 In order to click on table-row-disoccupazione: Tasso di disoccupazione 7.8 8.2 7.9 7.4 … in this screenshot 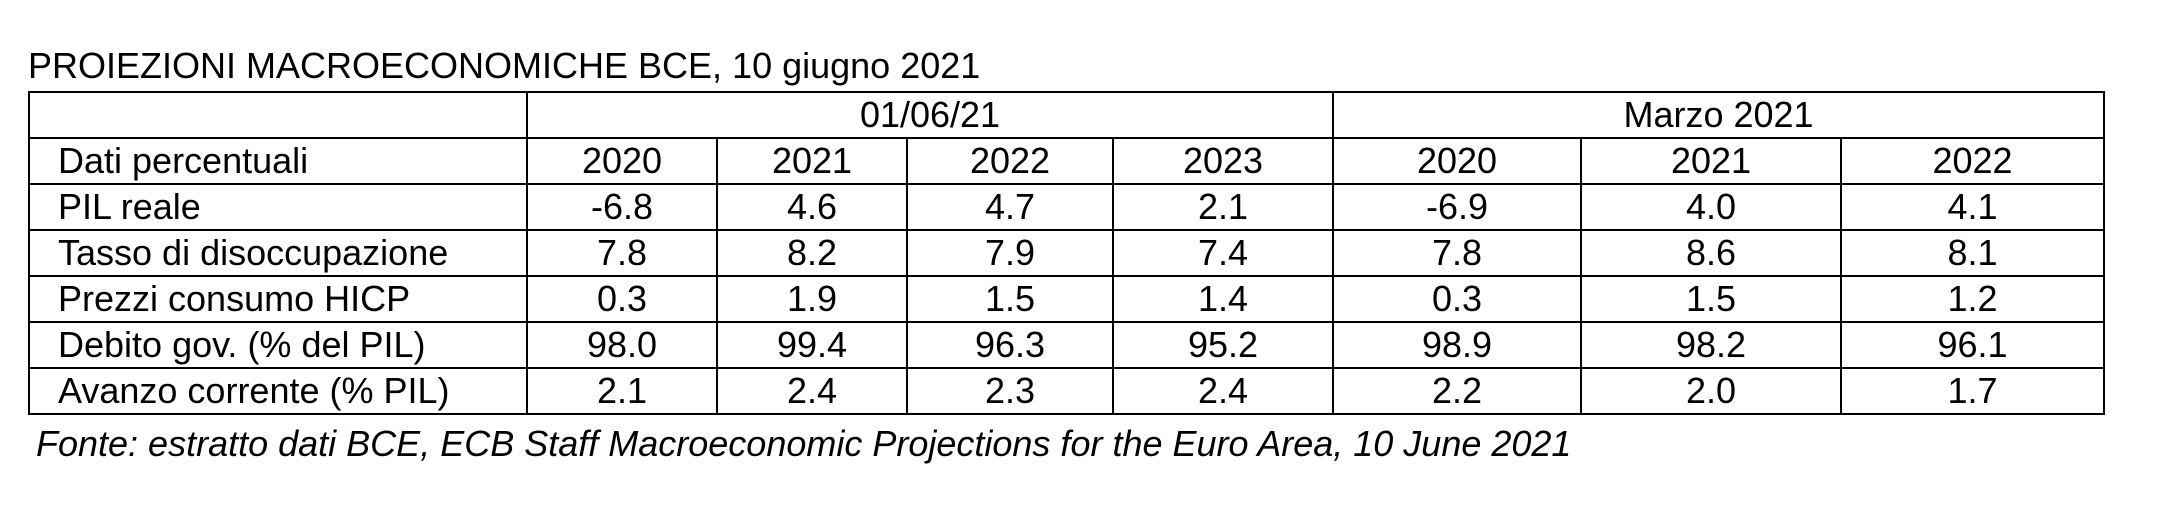, I will do `click(1067, 253)`.